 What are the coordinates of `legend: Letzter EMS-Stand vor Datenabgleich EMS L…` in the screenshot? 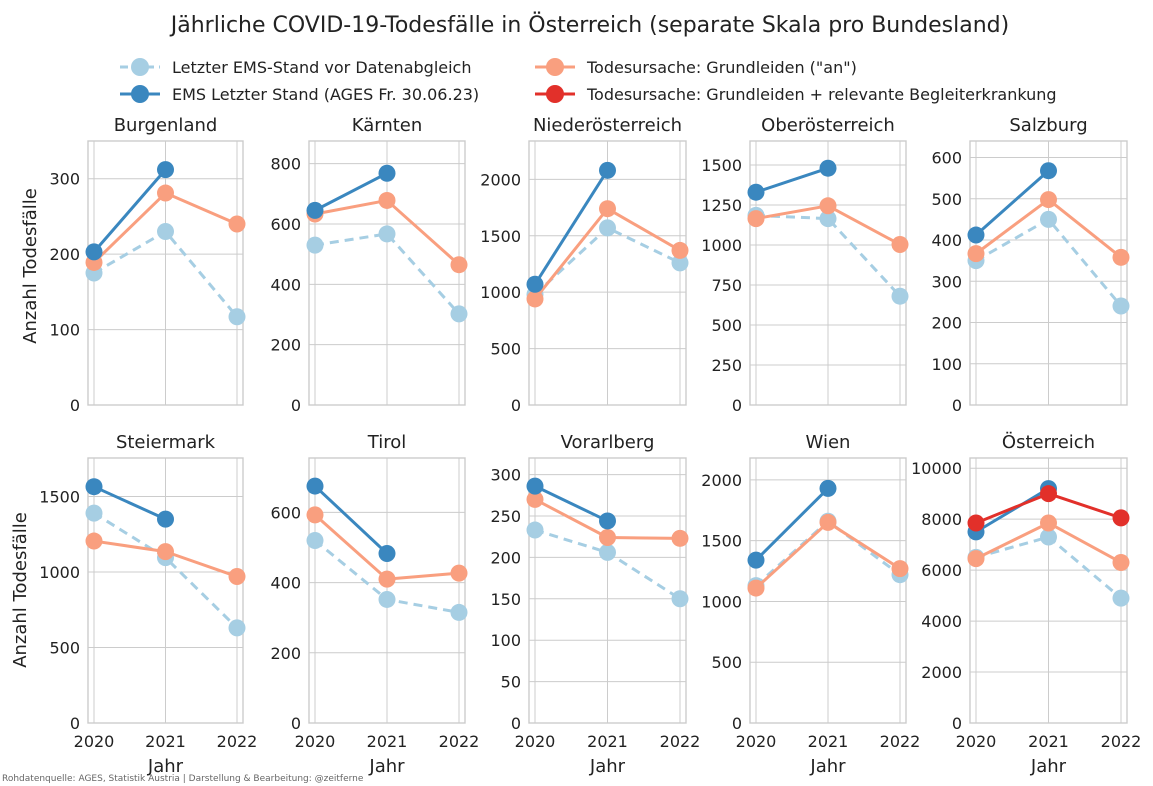 It's located at (588, 81).